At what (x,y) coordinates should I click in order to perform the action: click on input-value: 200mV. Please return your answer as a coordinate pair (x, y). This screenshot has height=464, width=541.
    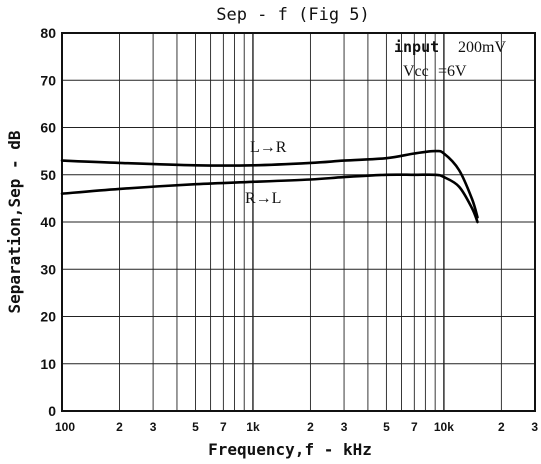
    Looking at the image, I should click on (482, 47).